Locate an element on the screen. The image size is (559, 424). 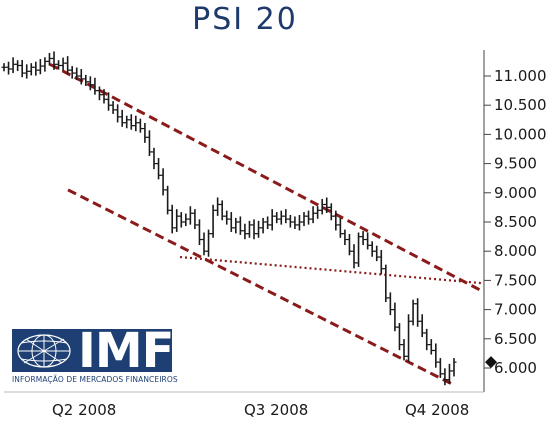
y-tick-label: 8.000 is located at coordinates (515, 251).